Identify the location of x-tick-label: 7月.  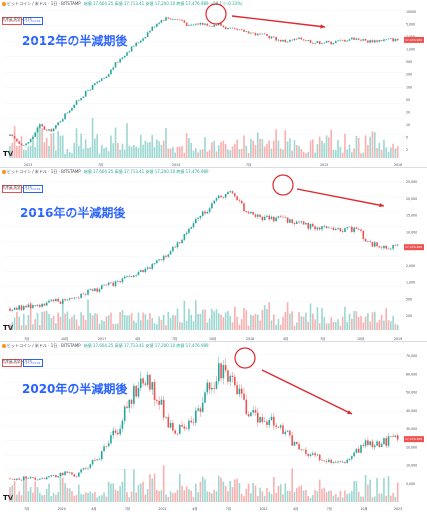
(26, 509).